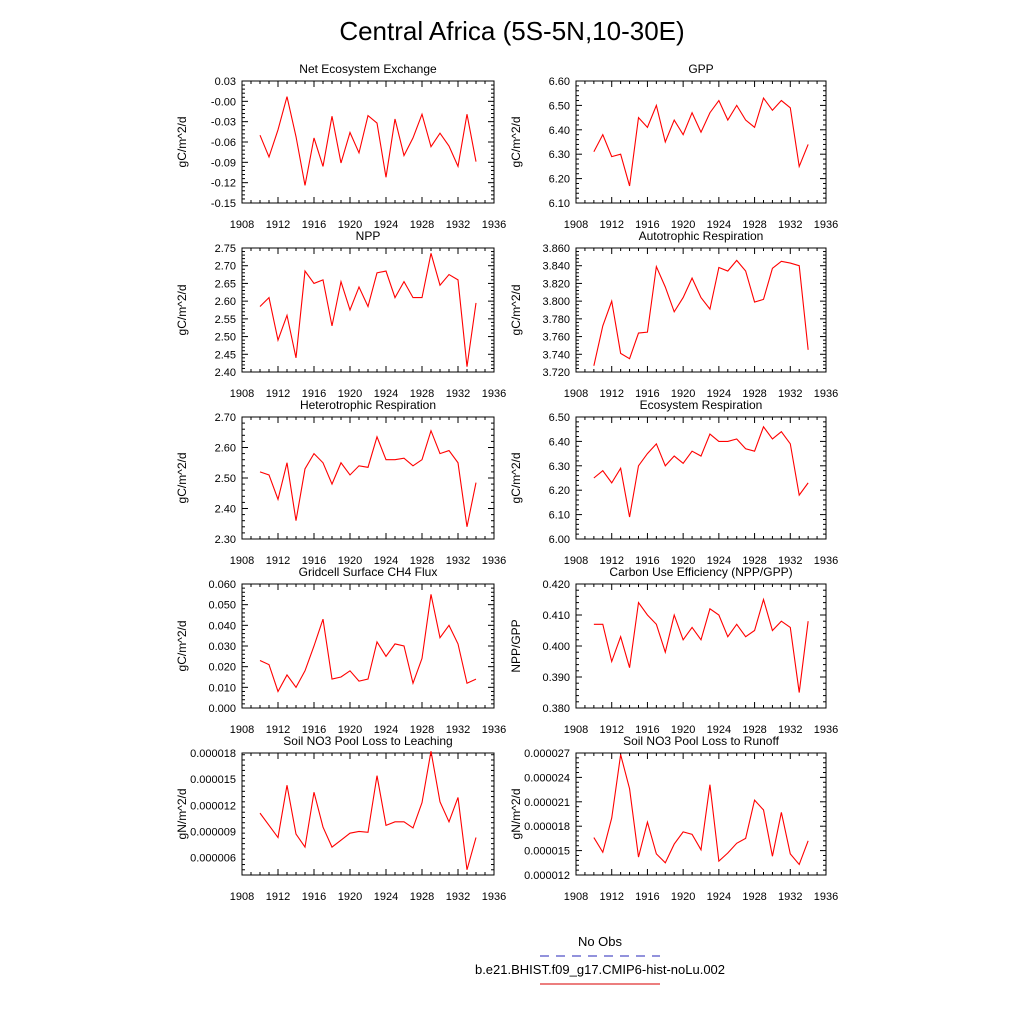 The width and height of the screenshot is (1024, 1024). I want to click on panel-4-ytick-label: 2.30, so click(225, 540).